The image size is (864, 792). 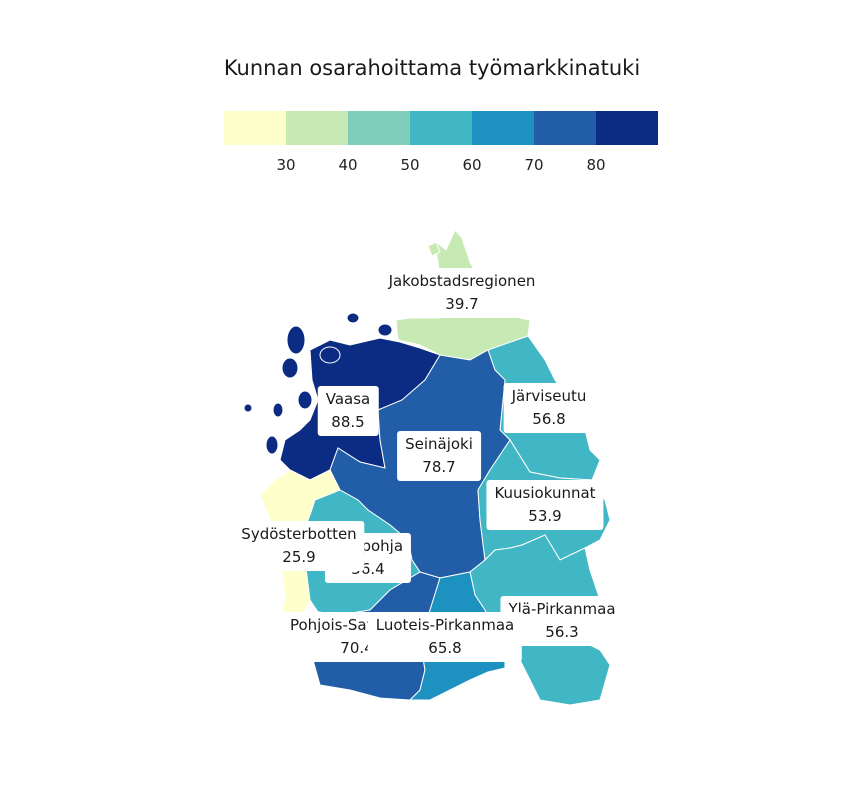 What do you see at coordinates (348, 411) in the screenshot?
I see `label-vaasa: Vaasa 88.5` at bounding box center [348, 411].